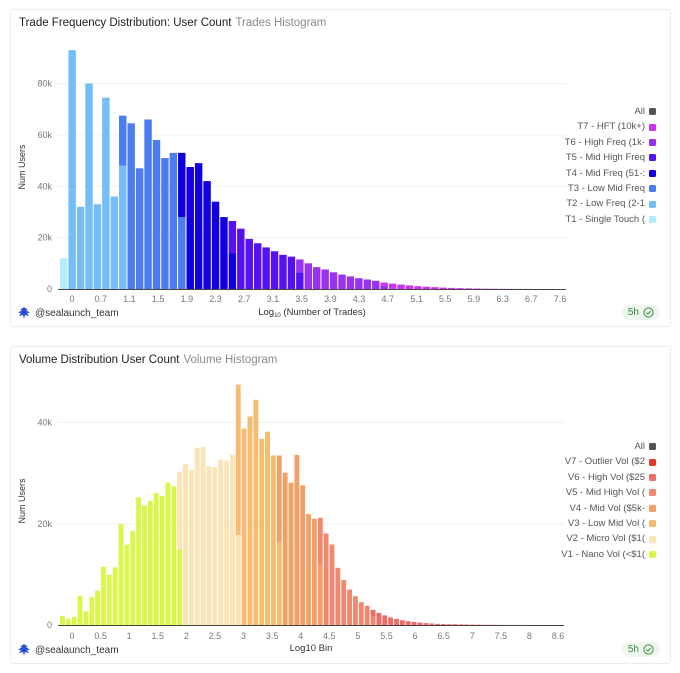 The height and width of the screenshot is (673, 680). What do you see at coordinates (610, 173) in the screenshot?
I see `legend-item: T4 - Mid Freq (51-:` at bounding box center [610, 173].